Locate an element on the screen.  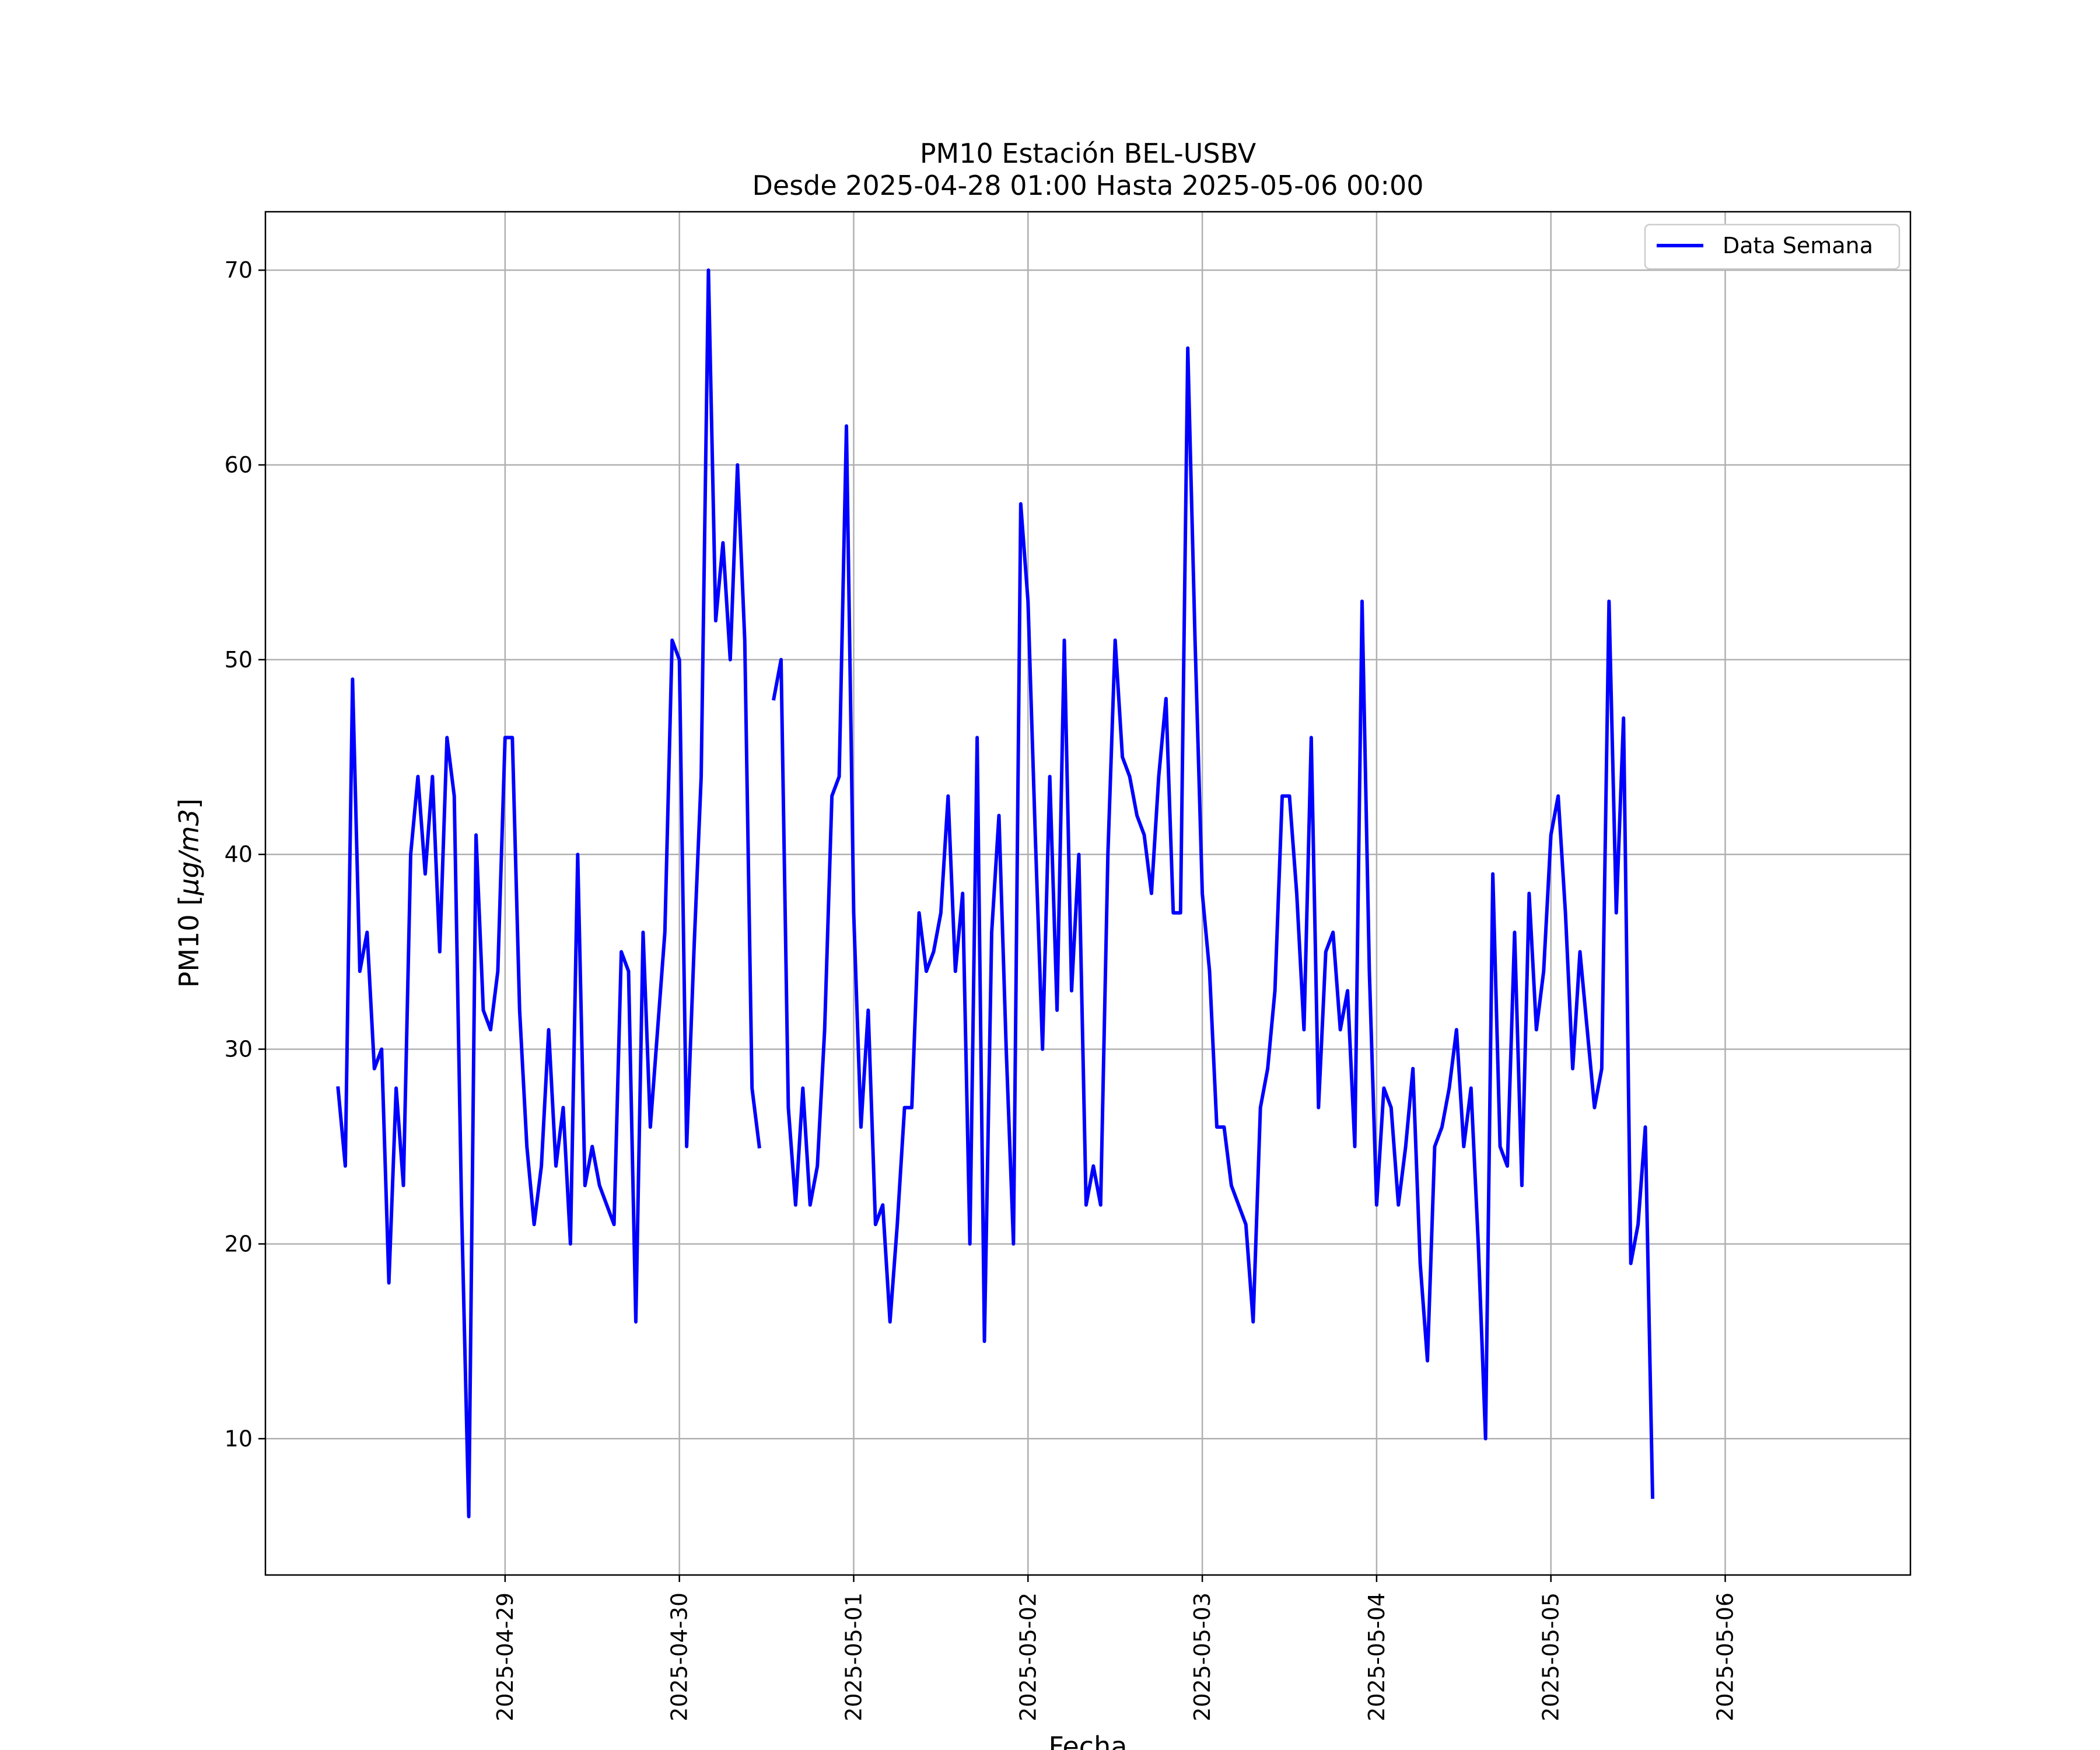
x-tick-label-2025-05-06: 2025-05-06 is located at coordinates (1725, 1657).